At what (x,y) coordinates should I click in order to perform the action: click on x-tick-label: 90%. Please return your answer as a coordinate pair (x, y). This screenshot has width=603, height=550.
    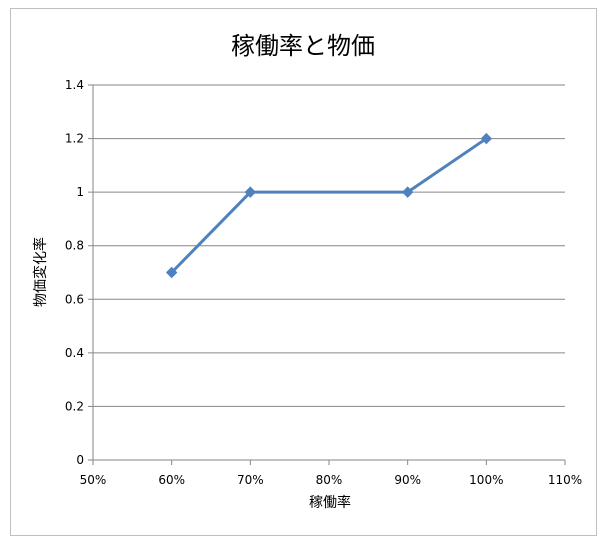
    Looking at the image, I should click on (407, 480).